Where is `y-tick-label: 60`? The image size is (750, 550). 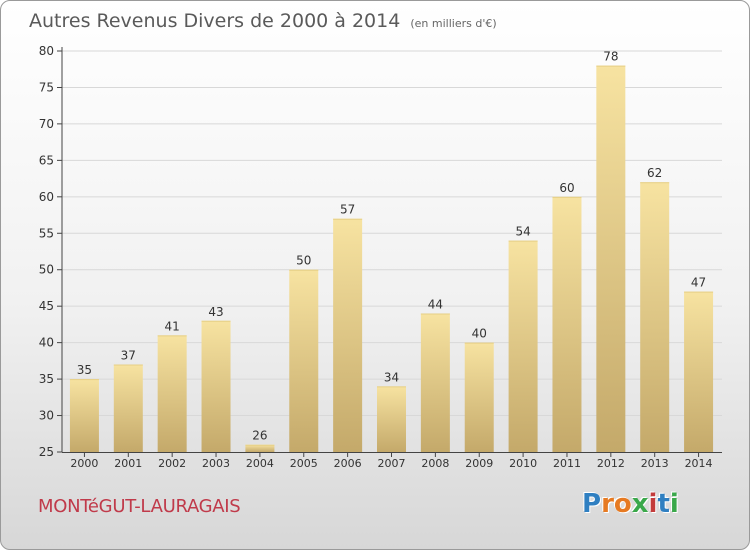
y-tick-label: 60 is located at coordinates (46, 197).